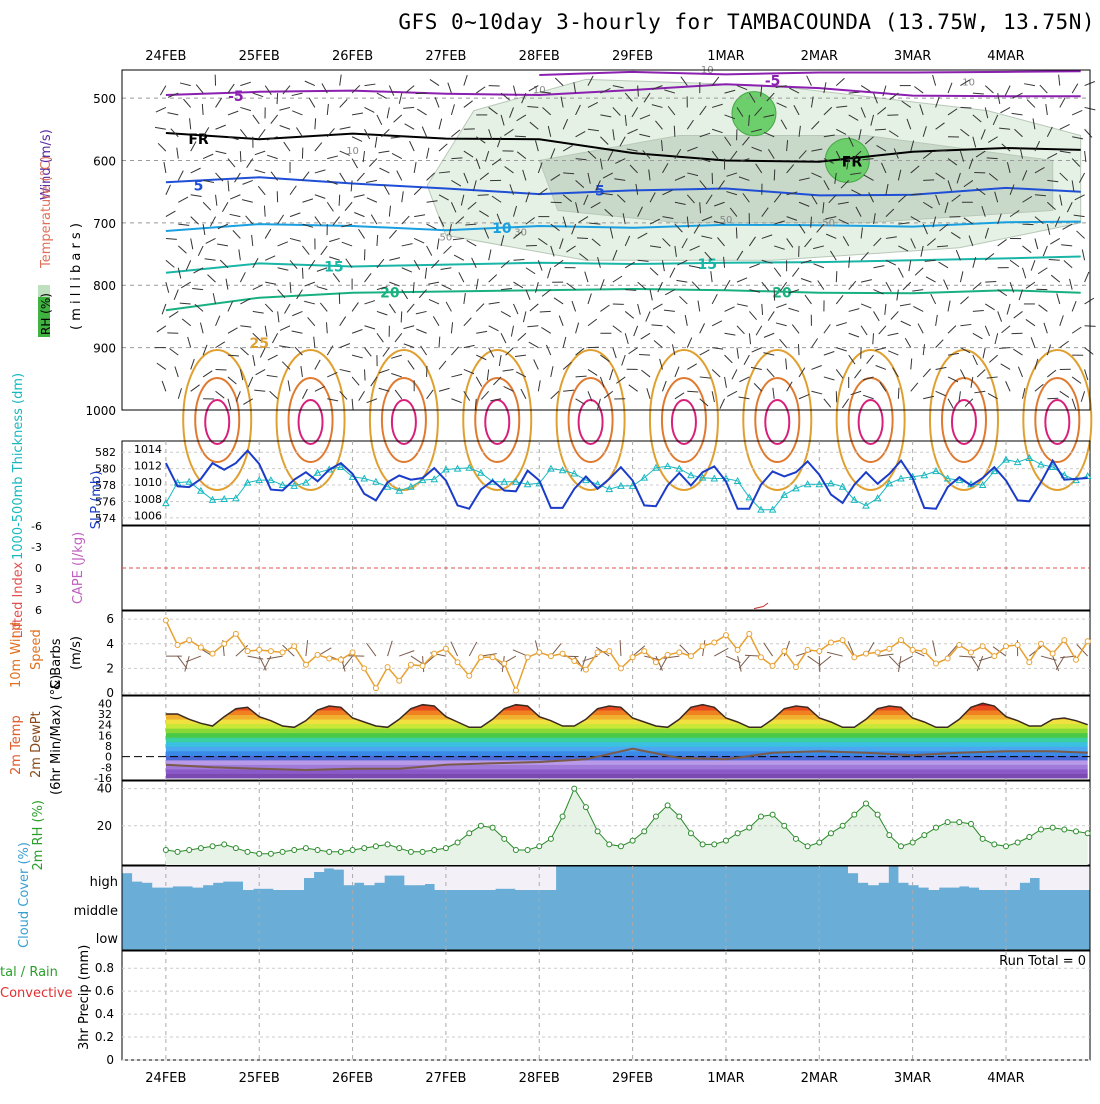 This screenshot has width=1100, height=1104. What do you see at coordinates (56, 735) in the screenshot?
I see `temp-units-axis-label: (6hr Min/Max) (°C)` at bounding box center [56, 735].